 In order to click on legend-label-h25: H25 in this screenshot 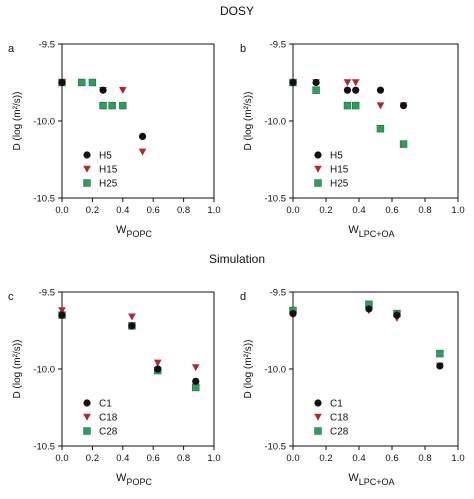, I will do `click(339, 184)`.